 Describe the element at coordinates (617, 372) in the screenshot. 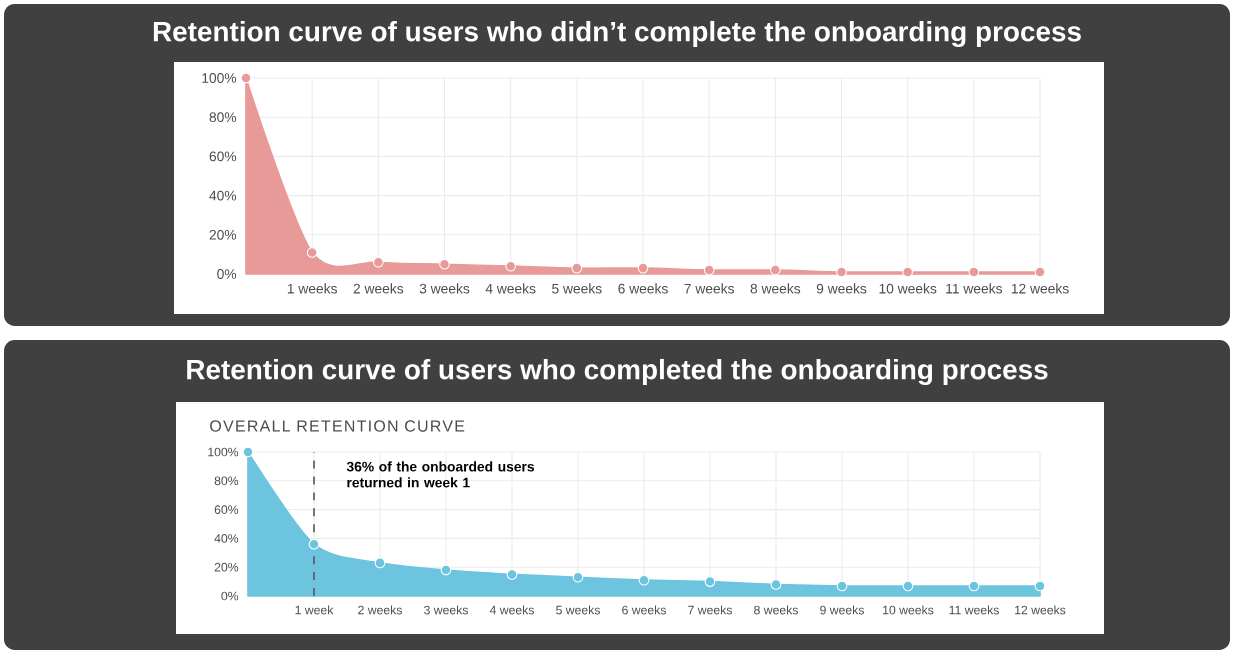

I see `chart-title: Retention curve of users who completed the onboarding process` at that location.